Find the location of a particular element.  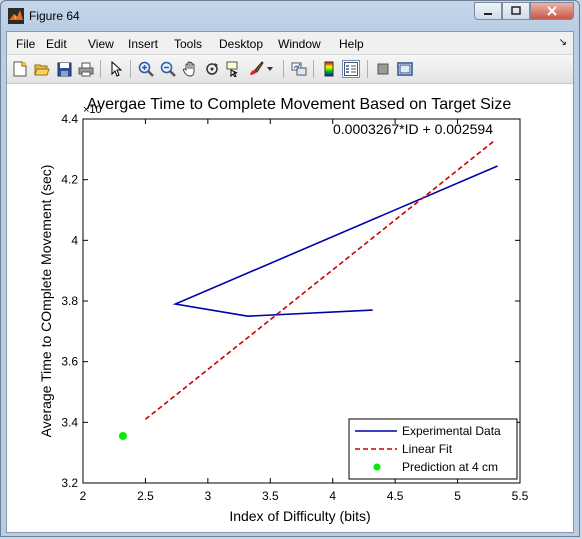

close-button is located at coordinates (552, 11).